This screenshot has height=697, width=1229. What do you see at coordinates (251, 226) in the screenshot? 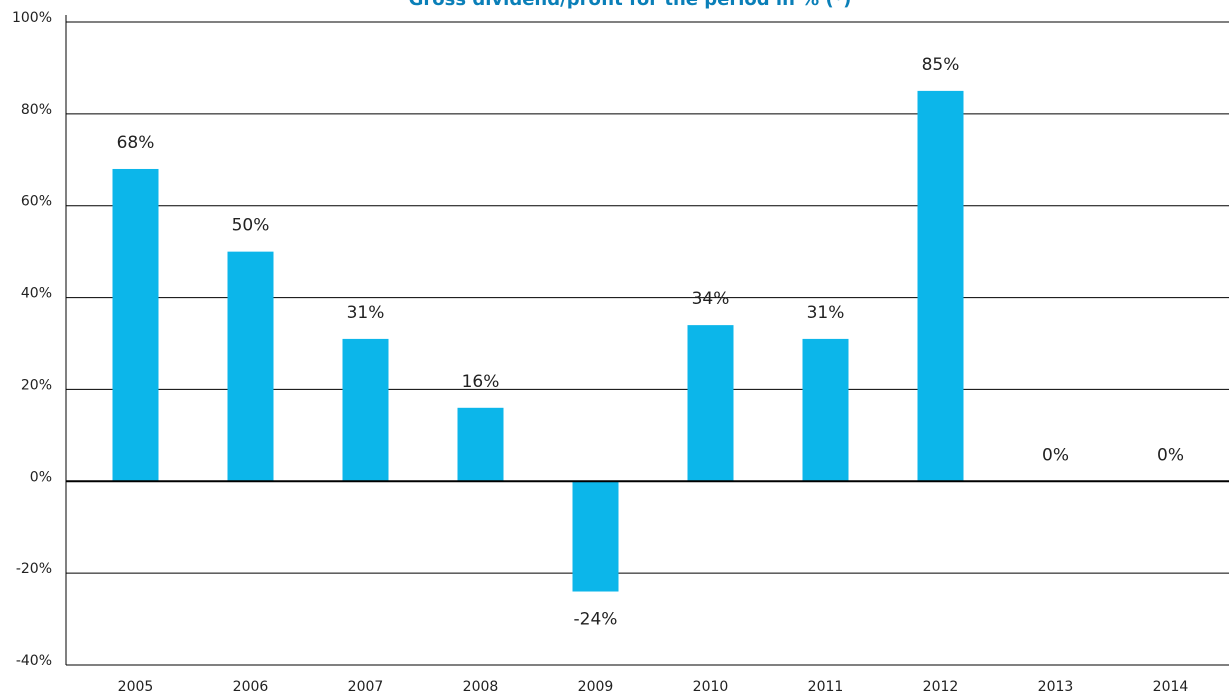
I see `value-label: 50%` at bounding box center [251, 226].